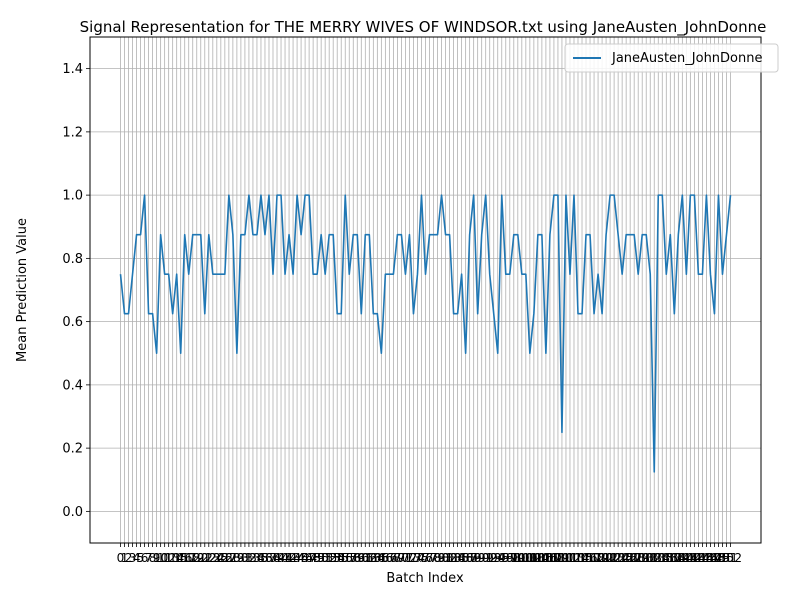  I want to click on x-tick-label: 32, so click(248, 558).